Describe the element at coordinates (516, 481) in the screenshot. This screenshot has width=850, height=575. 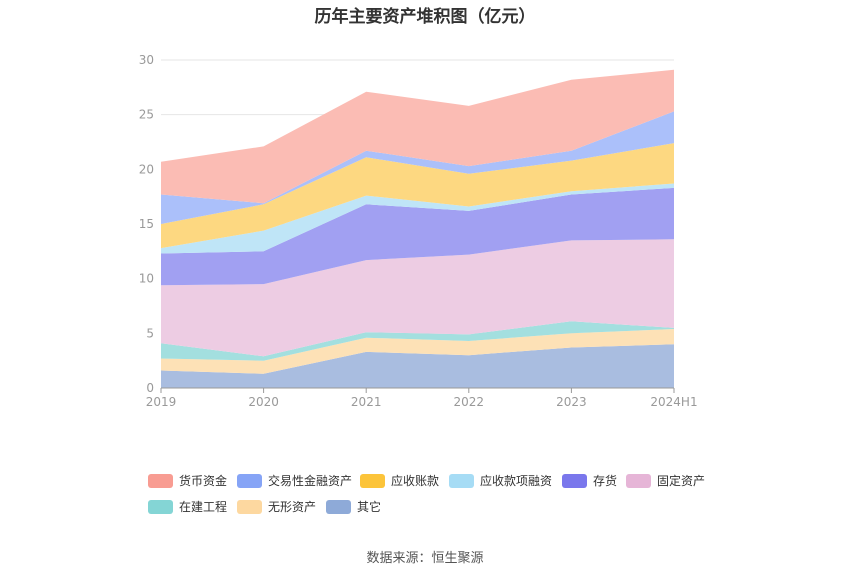
I see `legend-label: 应收款项融资` at that location.